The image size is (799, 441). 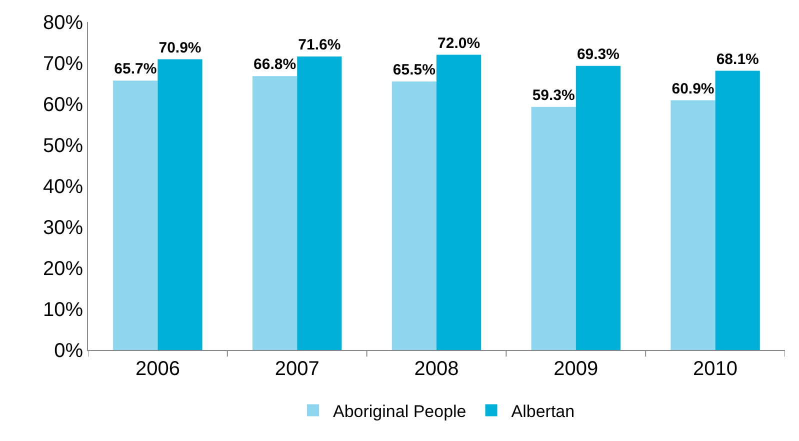 What do you see at coordinates (63, 64) in the screenshot?
I see `y-tick-label: 70%` at bounding box center [63, 64].